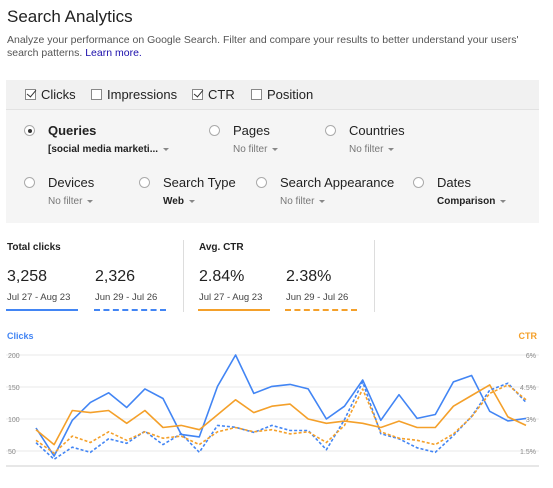  Describe the element at coordinates (290, 94) in the screenshot. I see `position-label: Position` at that location.